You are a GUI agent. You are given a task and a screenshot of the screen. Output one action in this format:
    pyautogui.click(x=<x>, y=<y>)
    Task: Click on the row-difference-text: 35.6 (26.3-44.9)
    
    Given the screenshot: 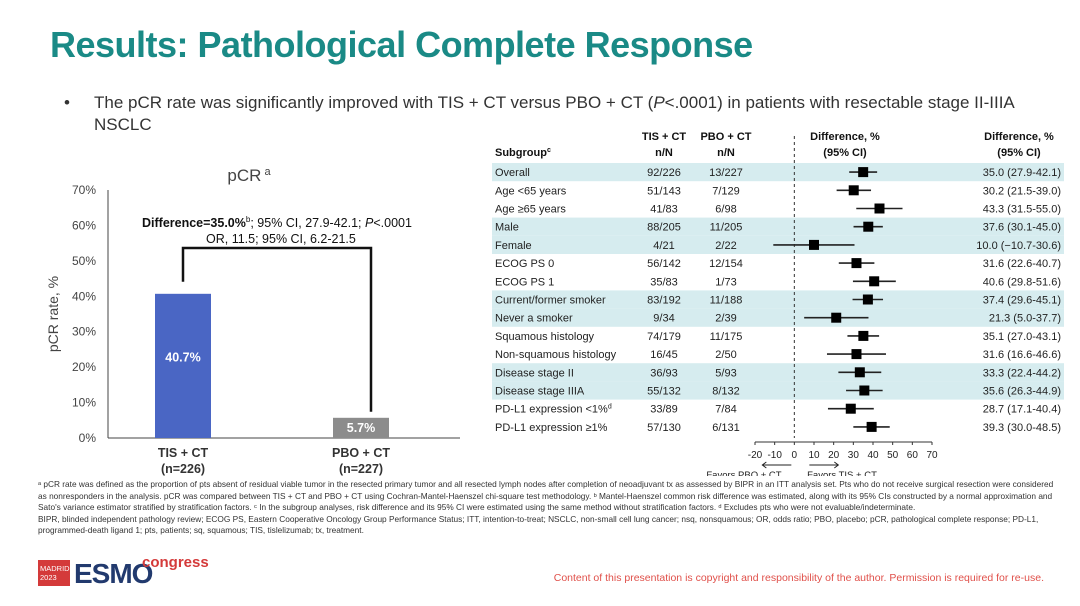 What is the action you would take?
    pyautogui.click(x=1022, y=392)
    